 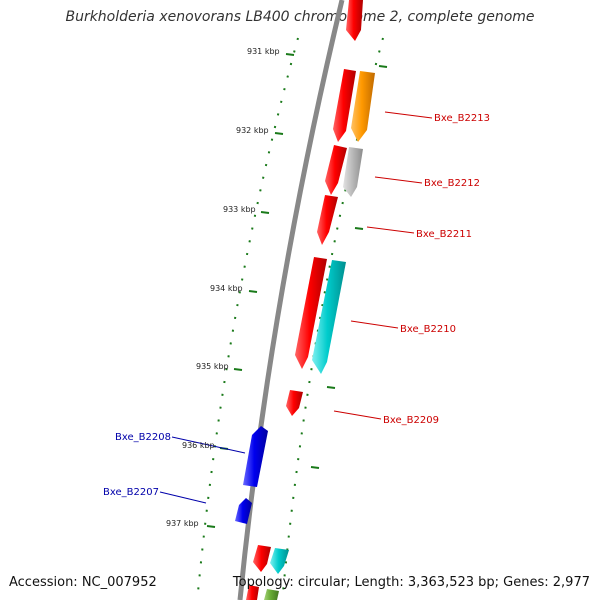 I want to click on kbp-label: 935 kbp, so click(x=212, y=366).